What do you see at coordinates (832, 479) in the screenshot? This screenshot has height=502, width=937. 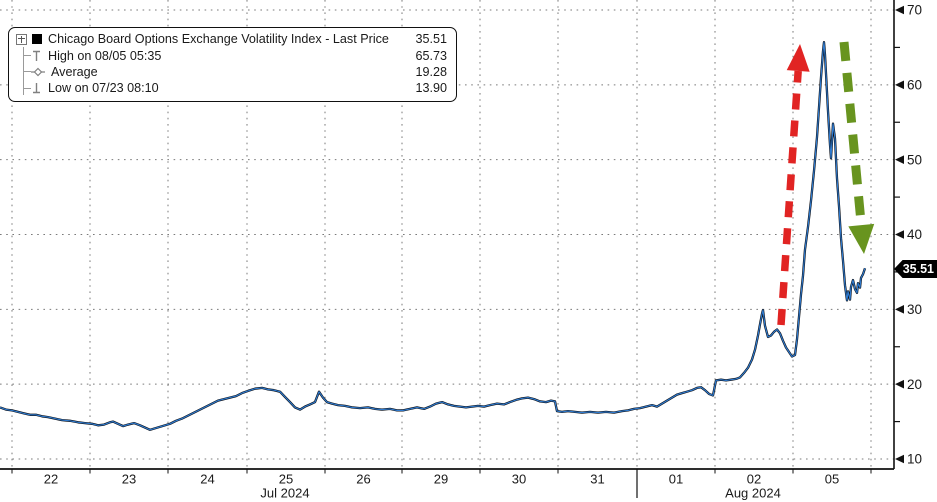 I see `x-day-label: 05` at bounding box center [832, 479].